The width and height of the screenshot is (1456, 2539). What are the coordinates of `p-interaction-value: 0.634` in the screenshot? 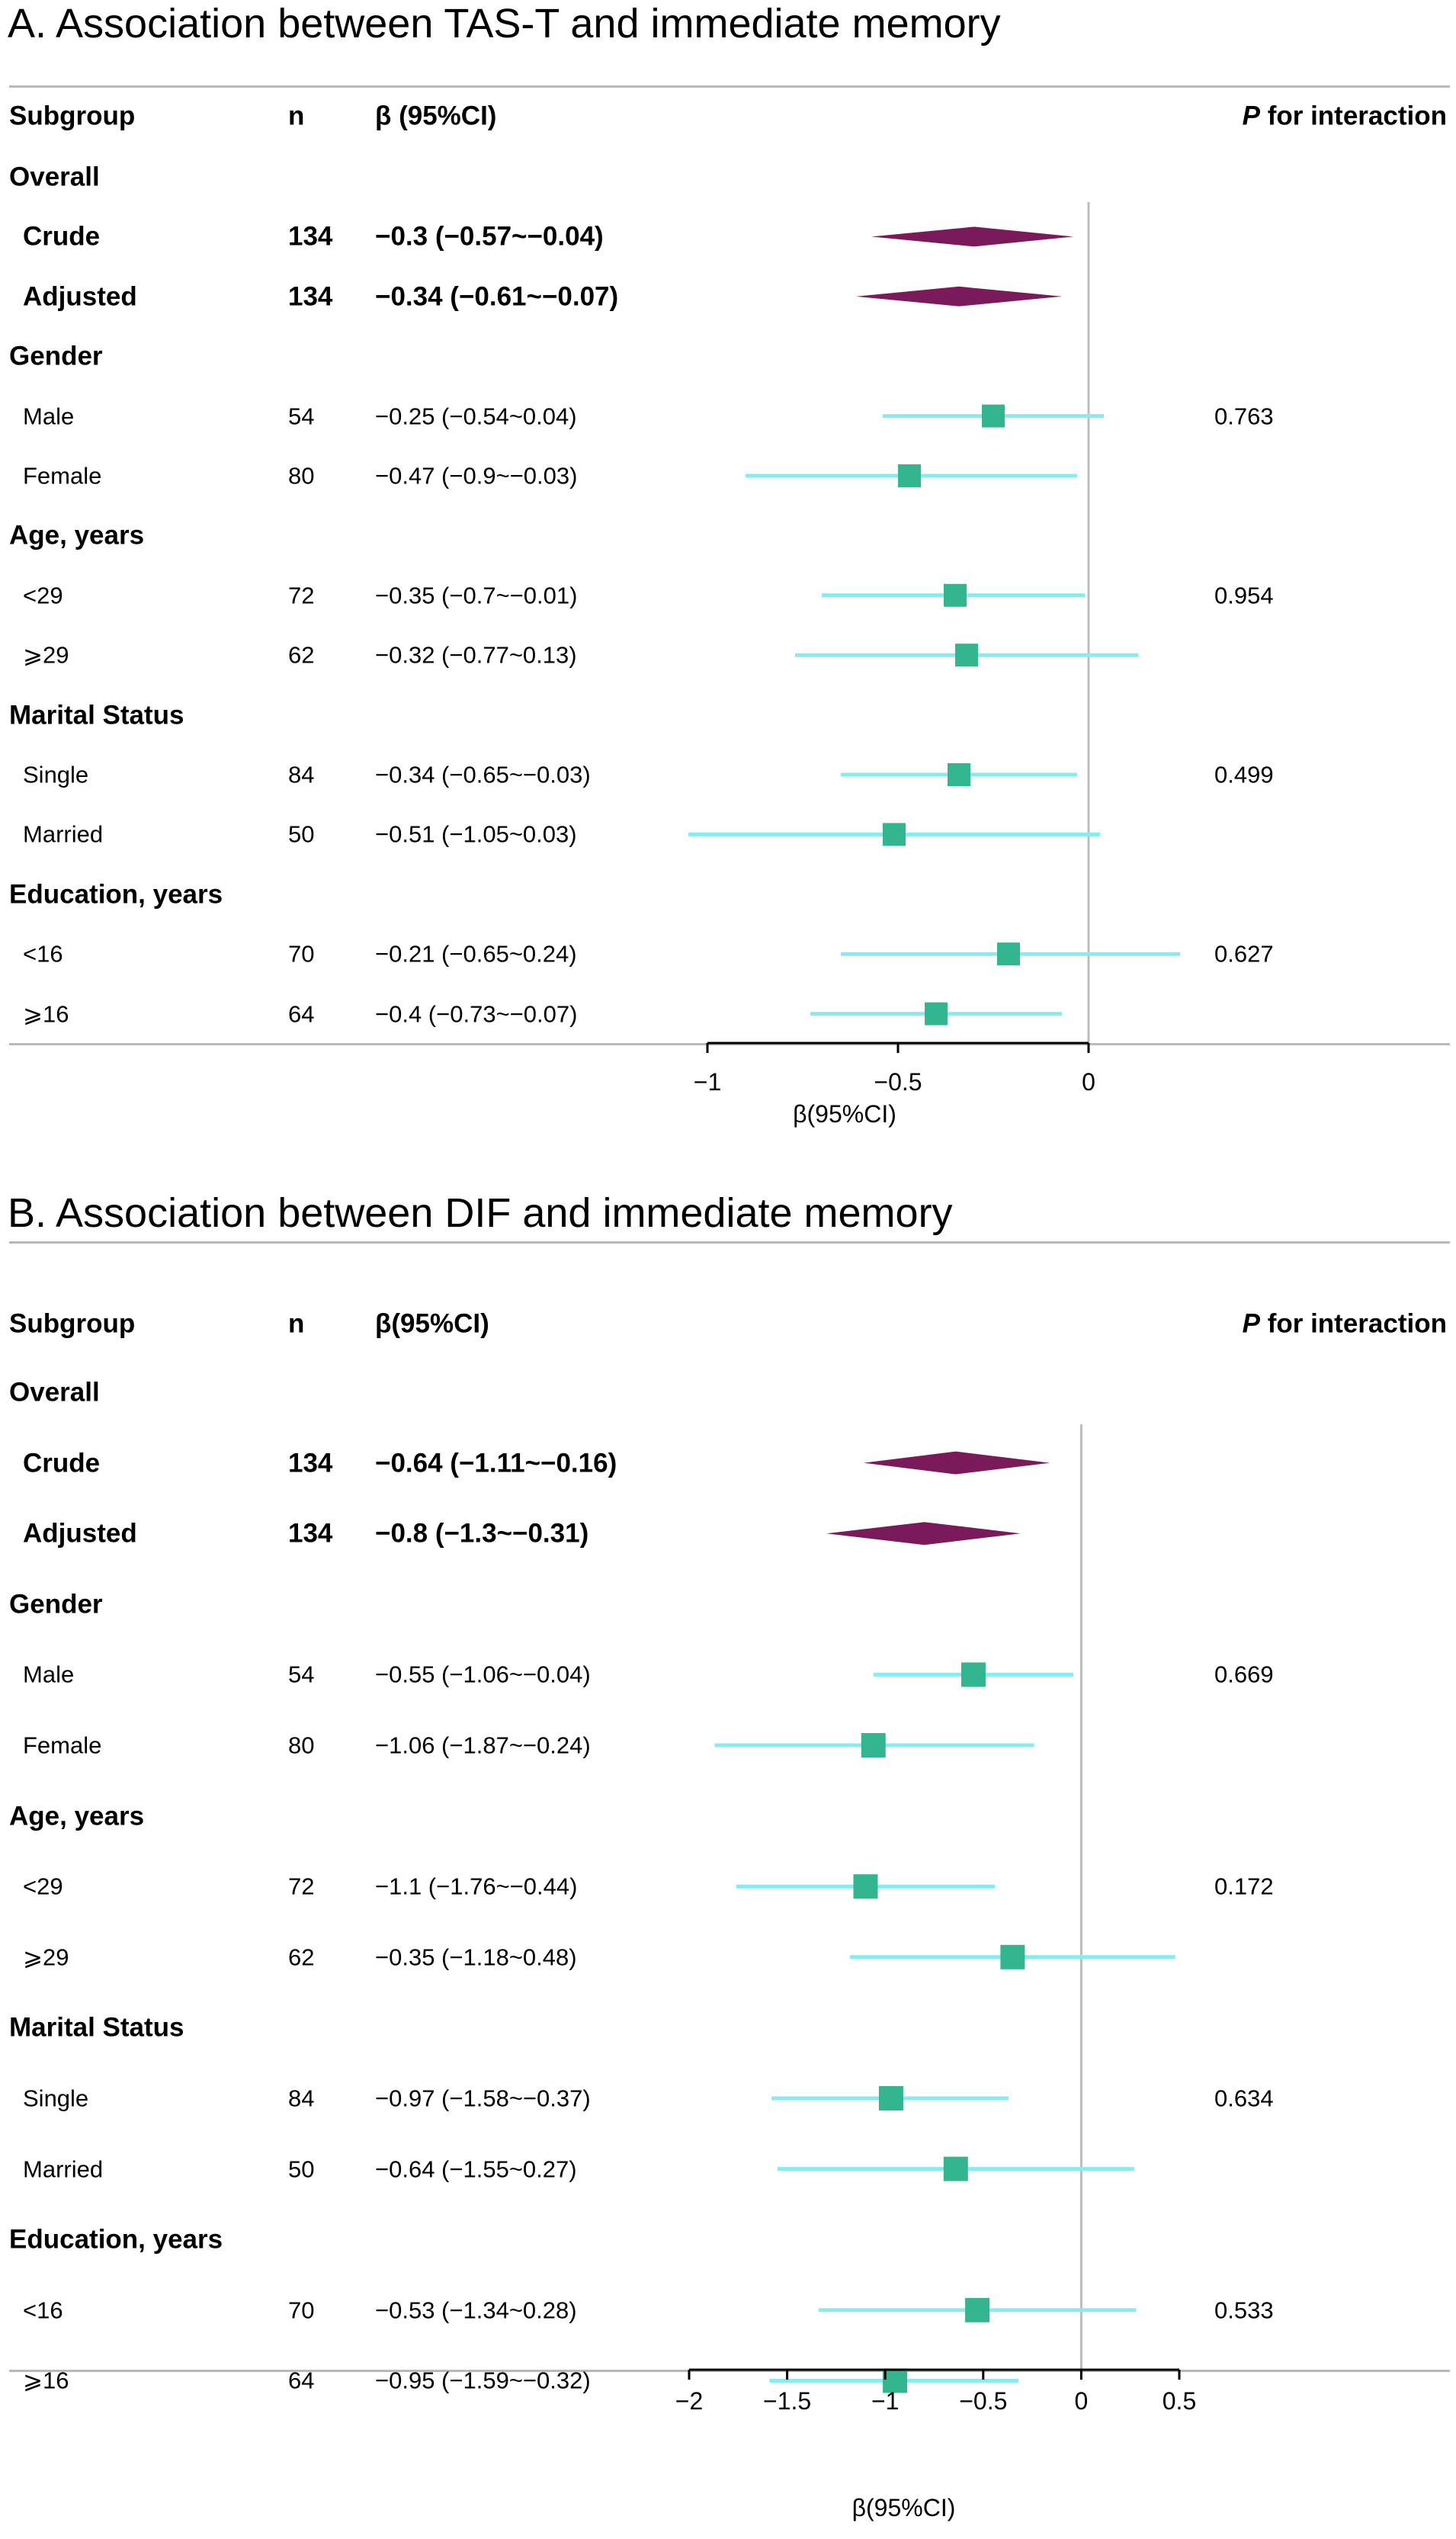 It's located at (1244, 2098).